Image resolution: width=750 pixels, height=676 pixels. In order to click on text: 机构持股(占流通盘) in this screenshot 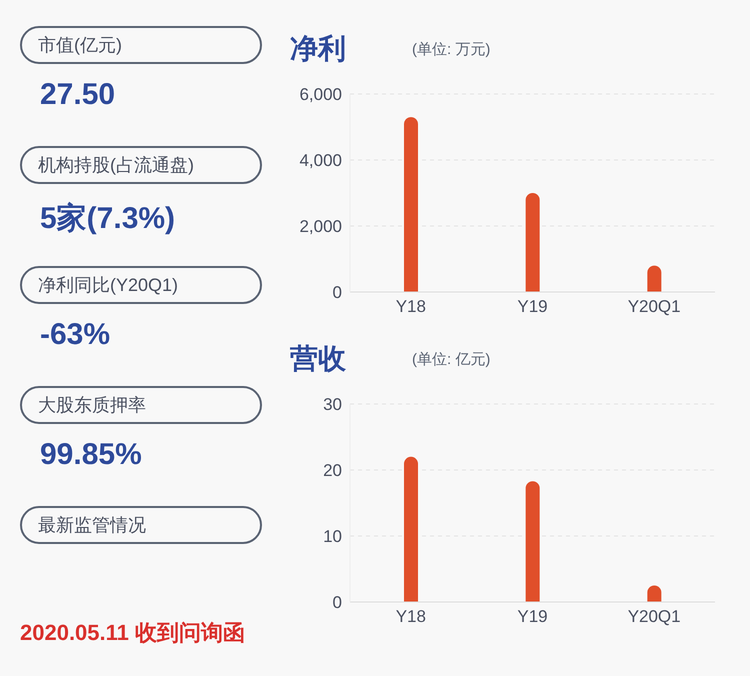, I will do `click(141, 165)`.